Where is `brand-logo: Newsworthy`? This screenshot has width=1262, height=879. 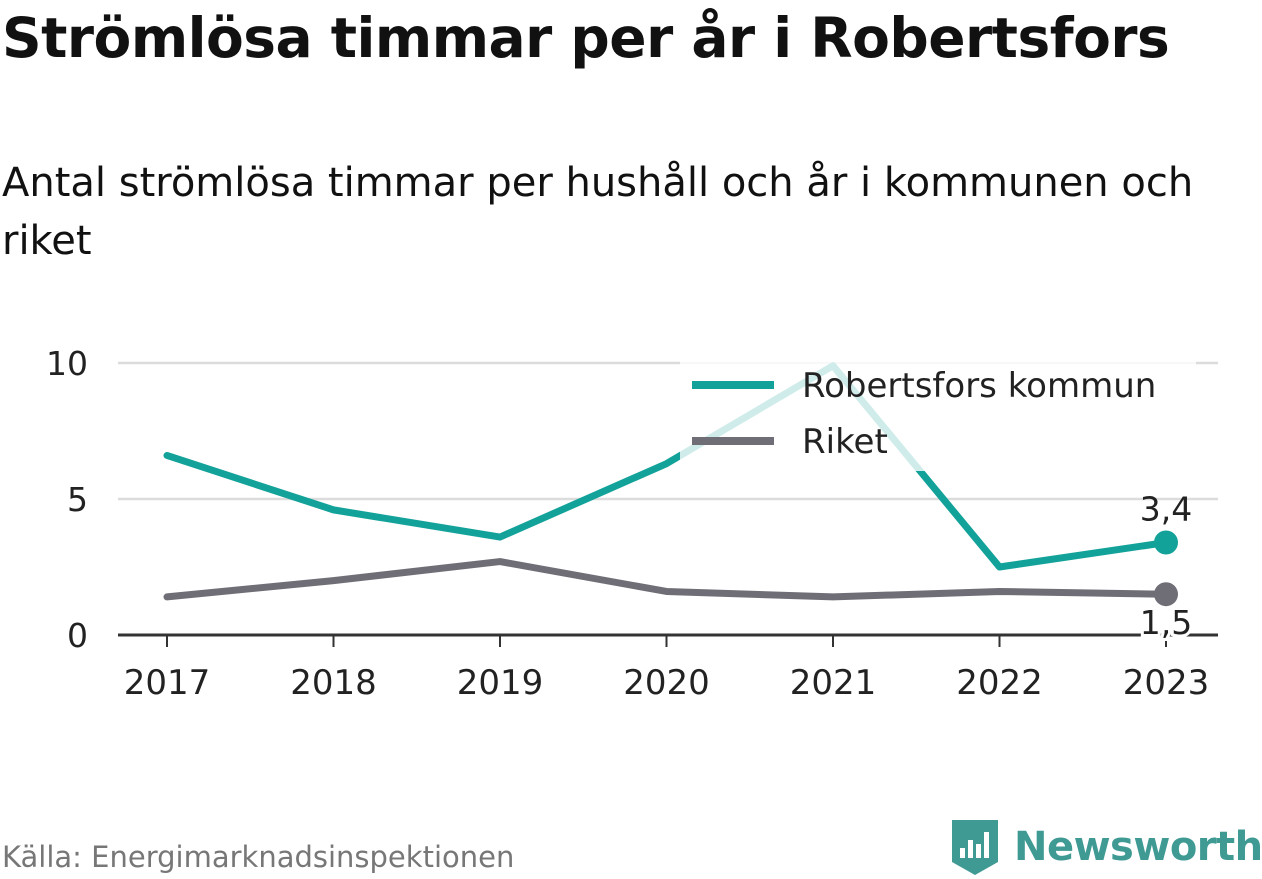 brand-logo: Newsworthy is located at coordinates (1106, 847).